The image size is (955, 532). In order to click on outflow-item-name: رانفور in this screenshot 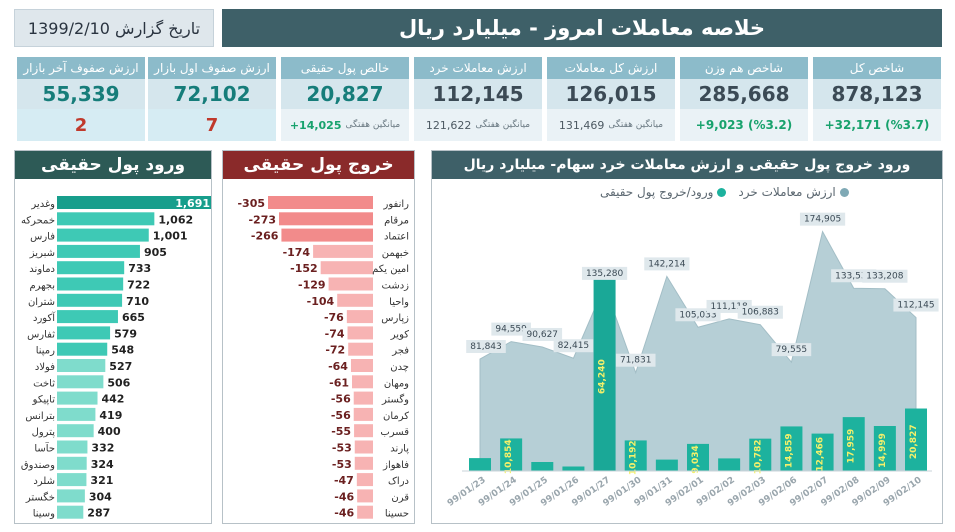, I will do `click(396, 204)`.